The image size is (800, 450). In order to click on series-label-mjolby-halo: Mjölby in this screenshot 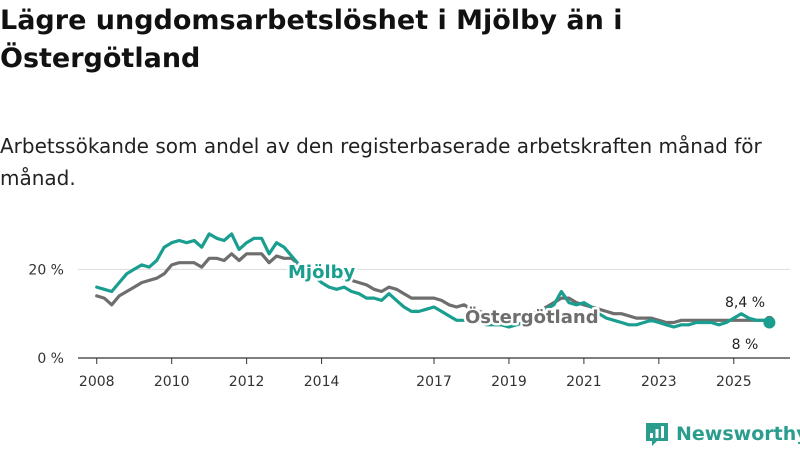, I will do `click(322, 272)`.